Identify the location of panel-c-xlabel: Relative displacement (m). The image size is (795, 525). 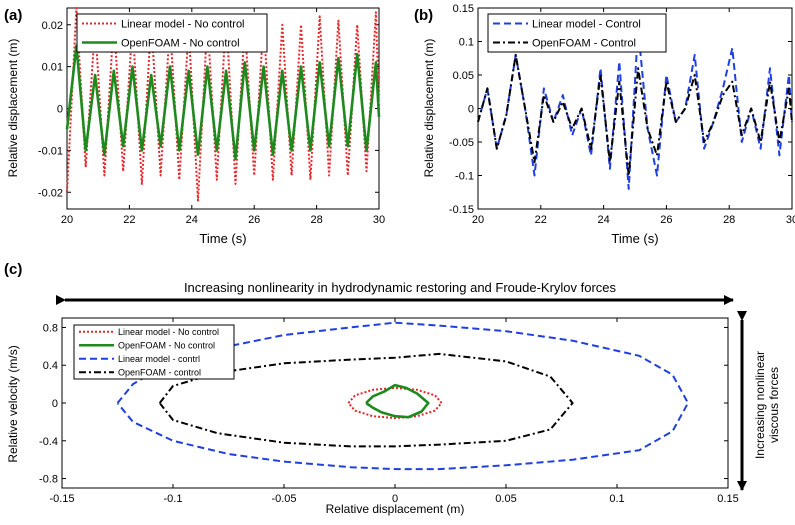
(395, 509).